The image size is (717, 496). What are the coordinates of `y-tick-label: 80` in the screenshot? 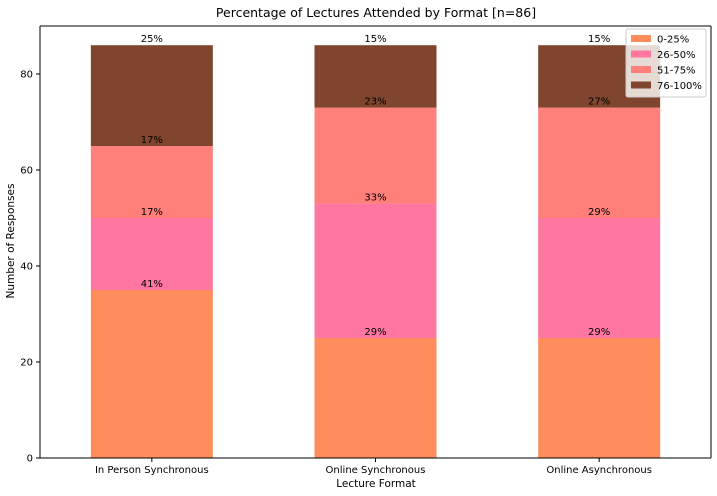 It's located at (26, 75).